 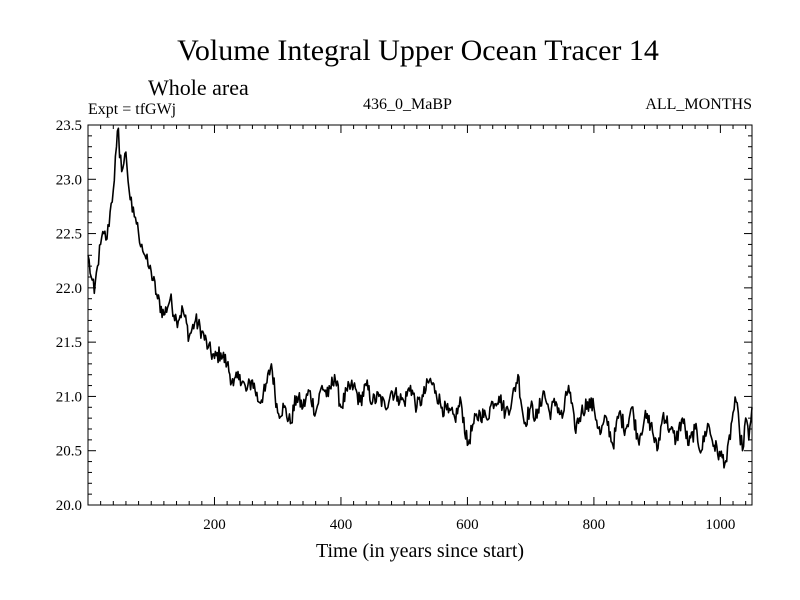 I want to click on expt-label: Expt = tfGWj, so click(x=132, y=109).